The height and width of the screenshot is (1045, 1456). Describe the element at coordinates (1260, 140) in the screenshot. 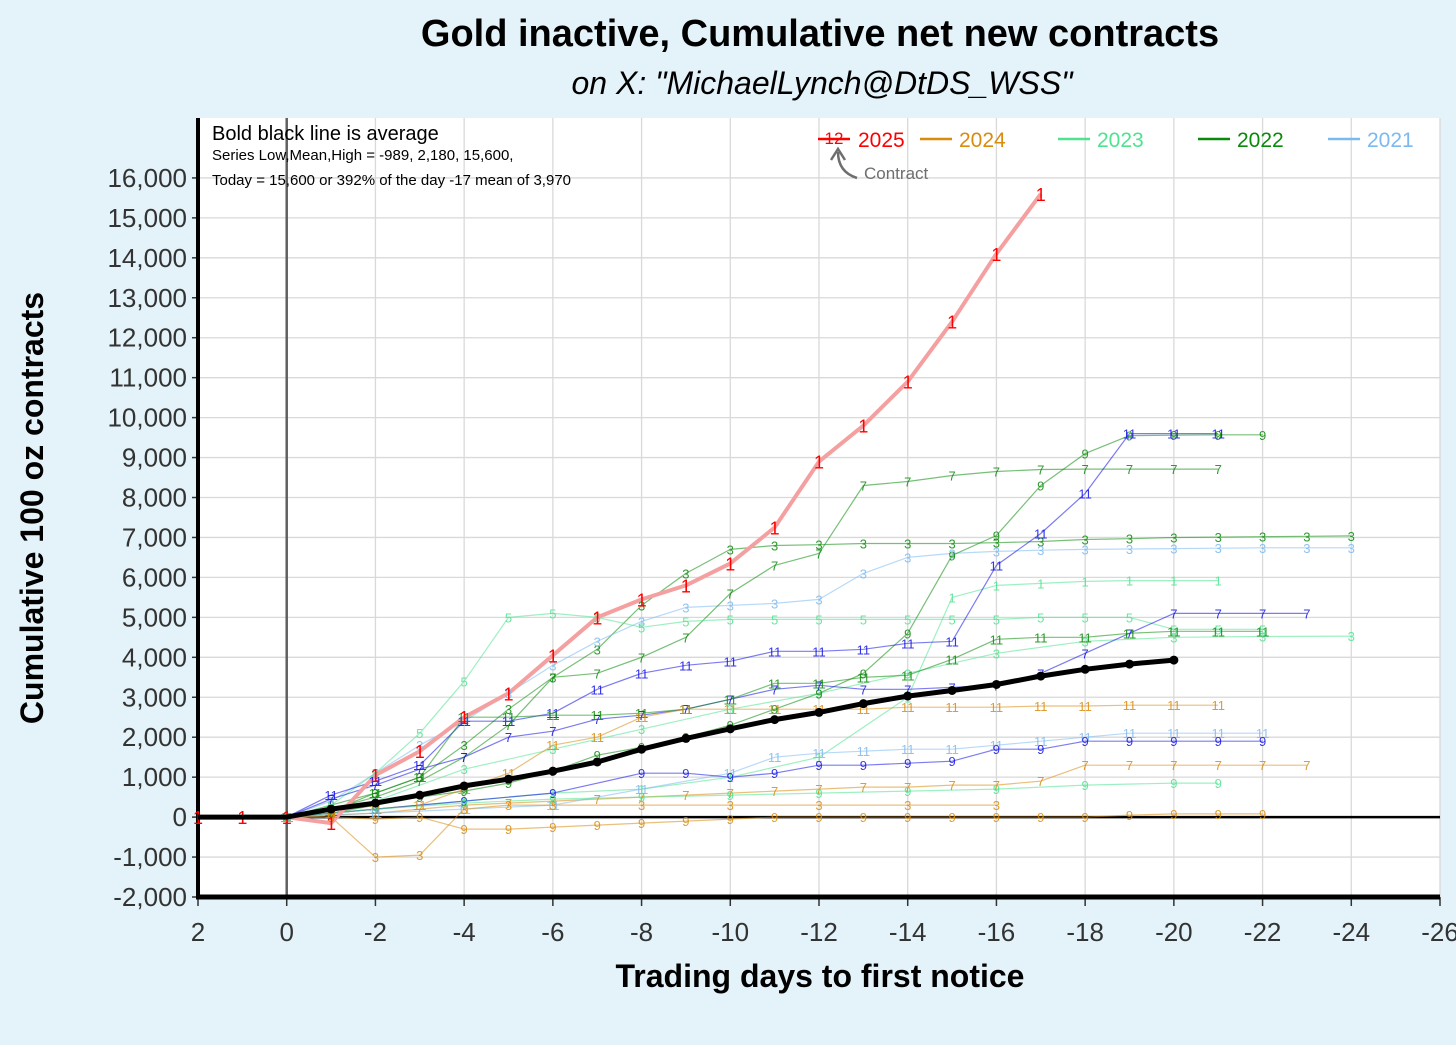

I see `legend-label-2022: 2022` at that location.